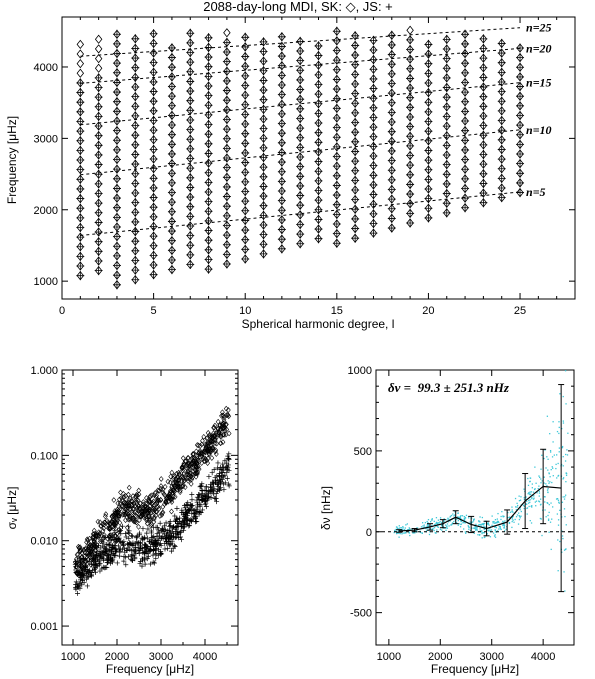 The image size is (595, 679). I want to click on br-binned-line, so click(480, 488).